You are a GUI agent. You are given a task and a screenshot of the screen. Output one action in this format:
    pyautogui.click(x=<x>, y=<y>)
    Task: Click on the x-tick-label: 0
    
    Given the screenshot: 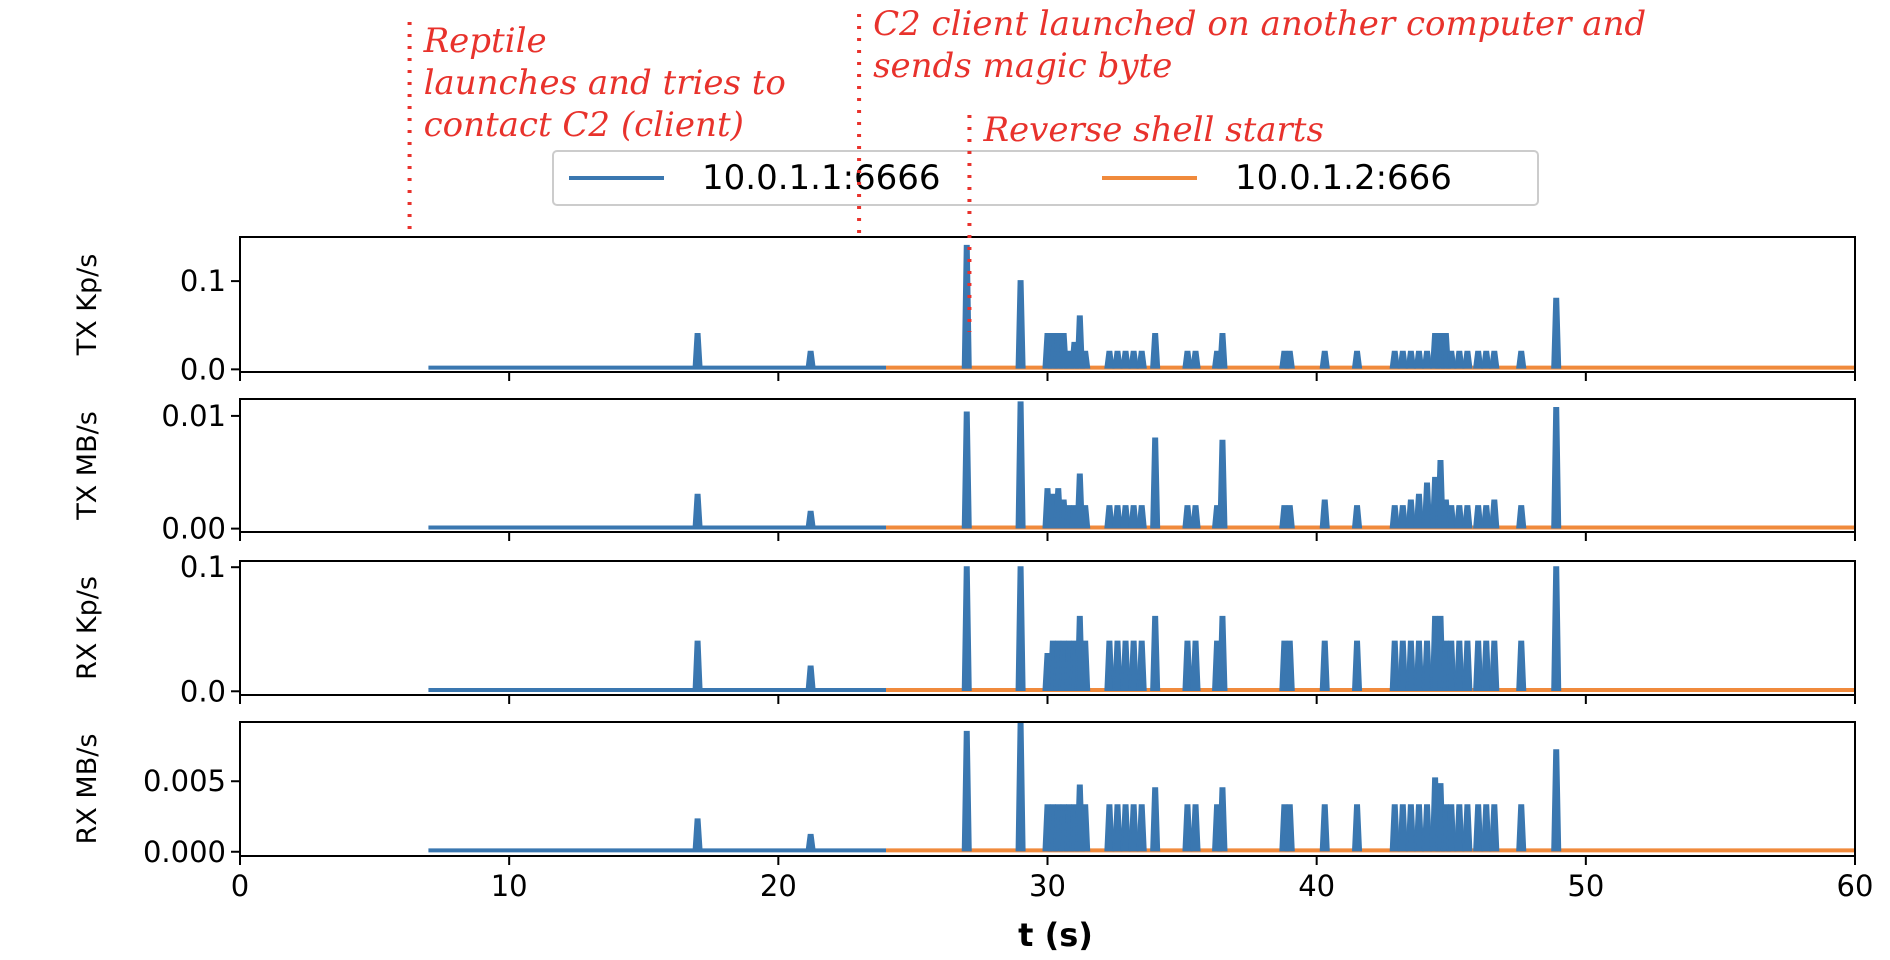 What is the action you would take?
    pyautogui.click(x=240, y=886)
    